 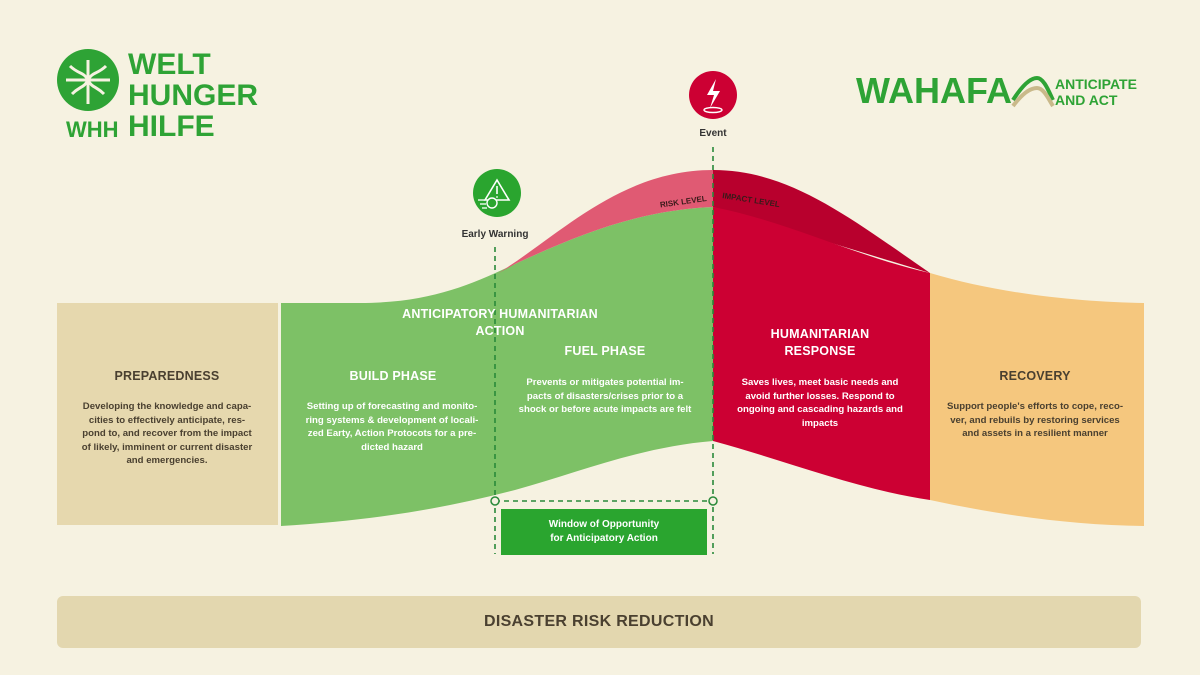 What do you see at coordinates (495, 234) in the screenshot?
I see `early-warning-label: Early Warning` at bounding box center [495, 234].